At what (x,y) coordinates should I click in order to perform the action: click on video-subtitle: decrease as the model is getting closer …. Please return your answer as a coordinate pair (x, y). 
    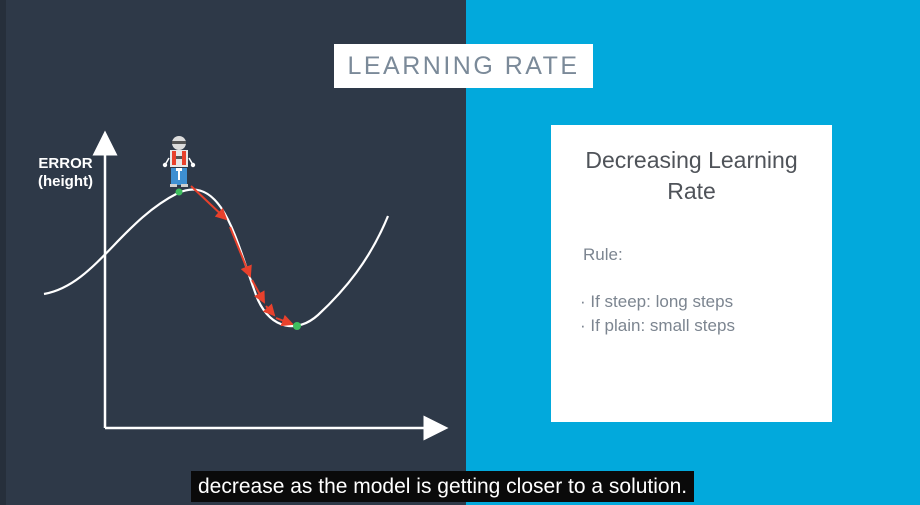
    Looking at the image, I should click on (443, 486).